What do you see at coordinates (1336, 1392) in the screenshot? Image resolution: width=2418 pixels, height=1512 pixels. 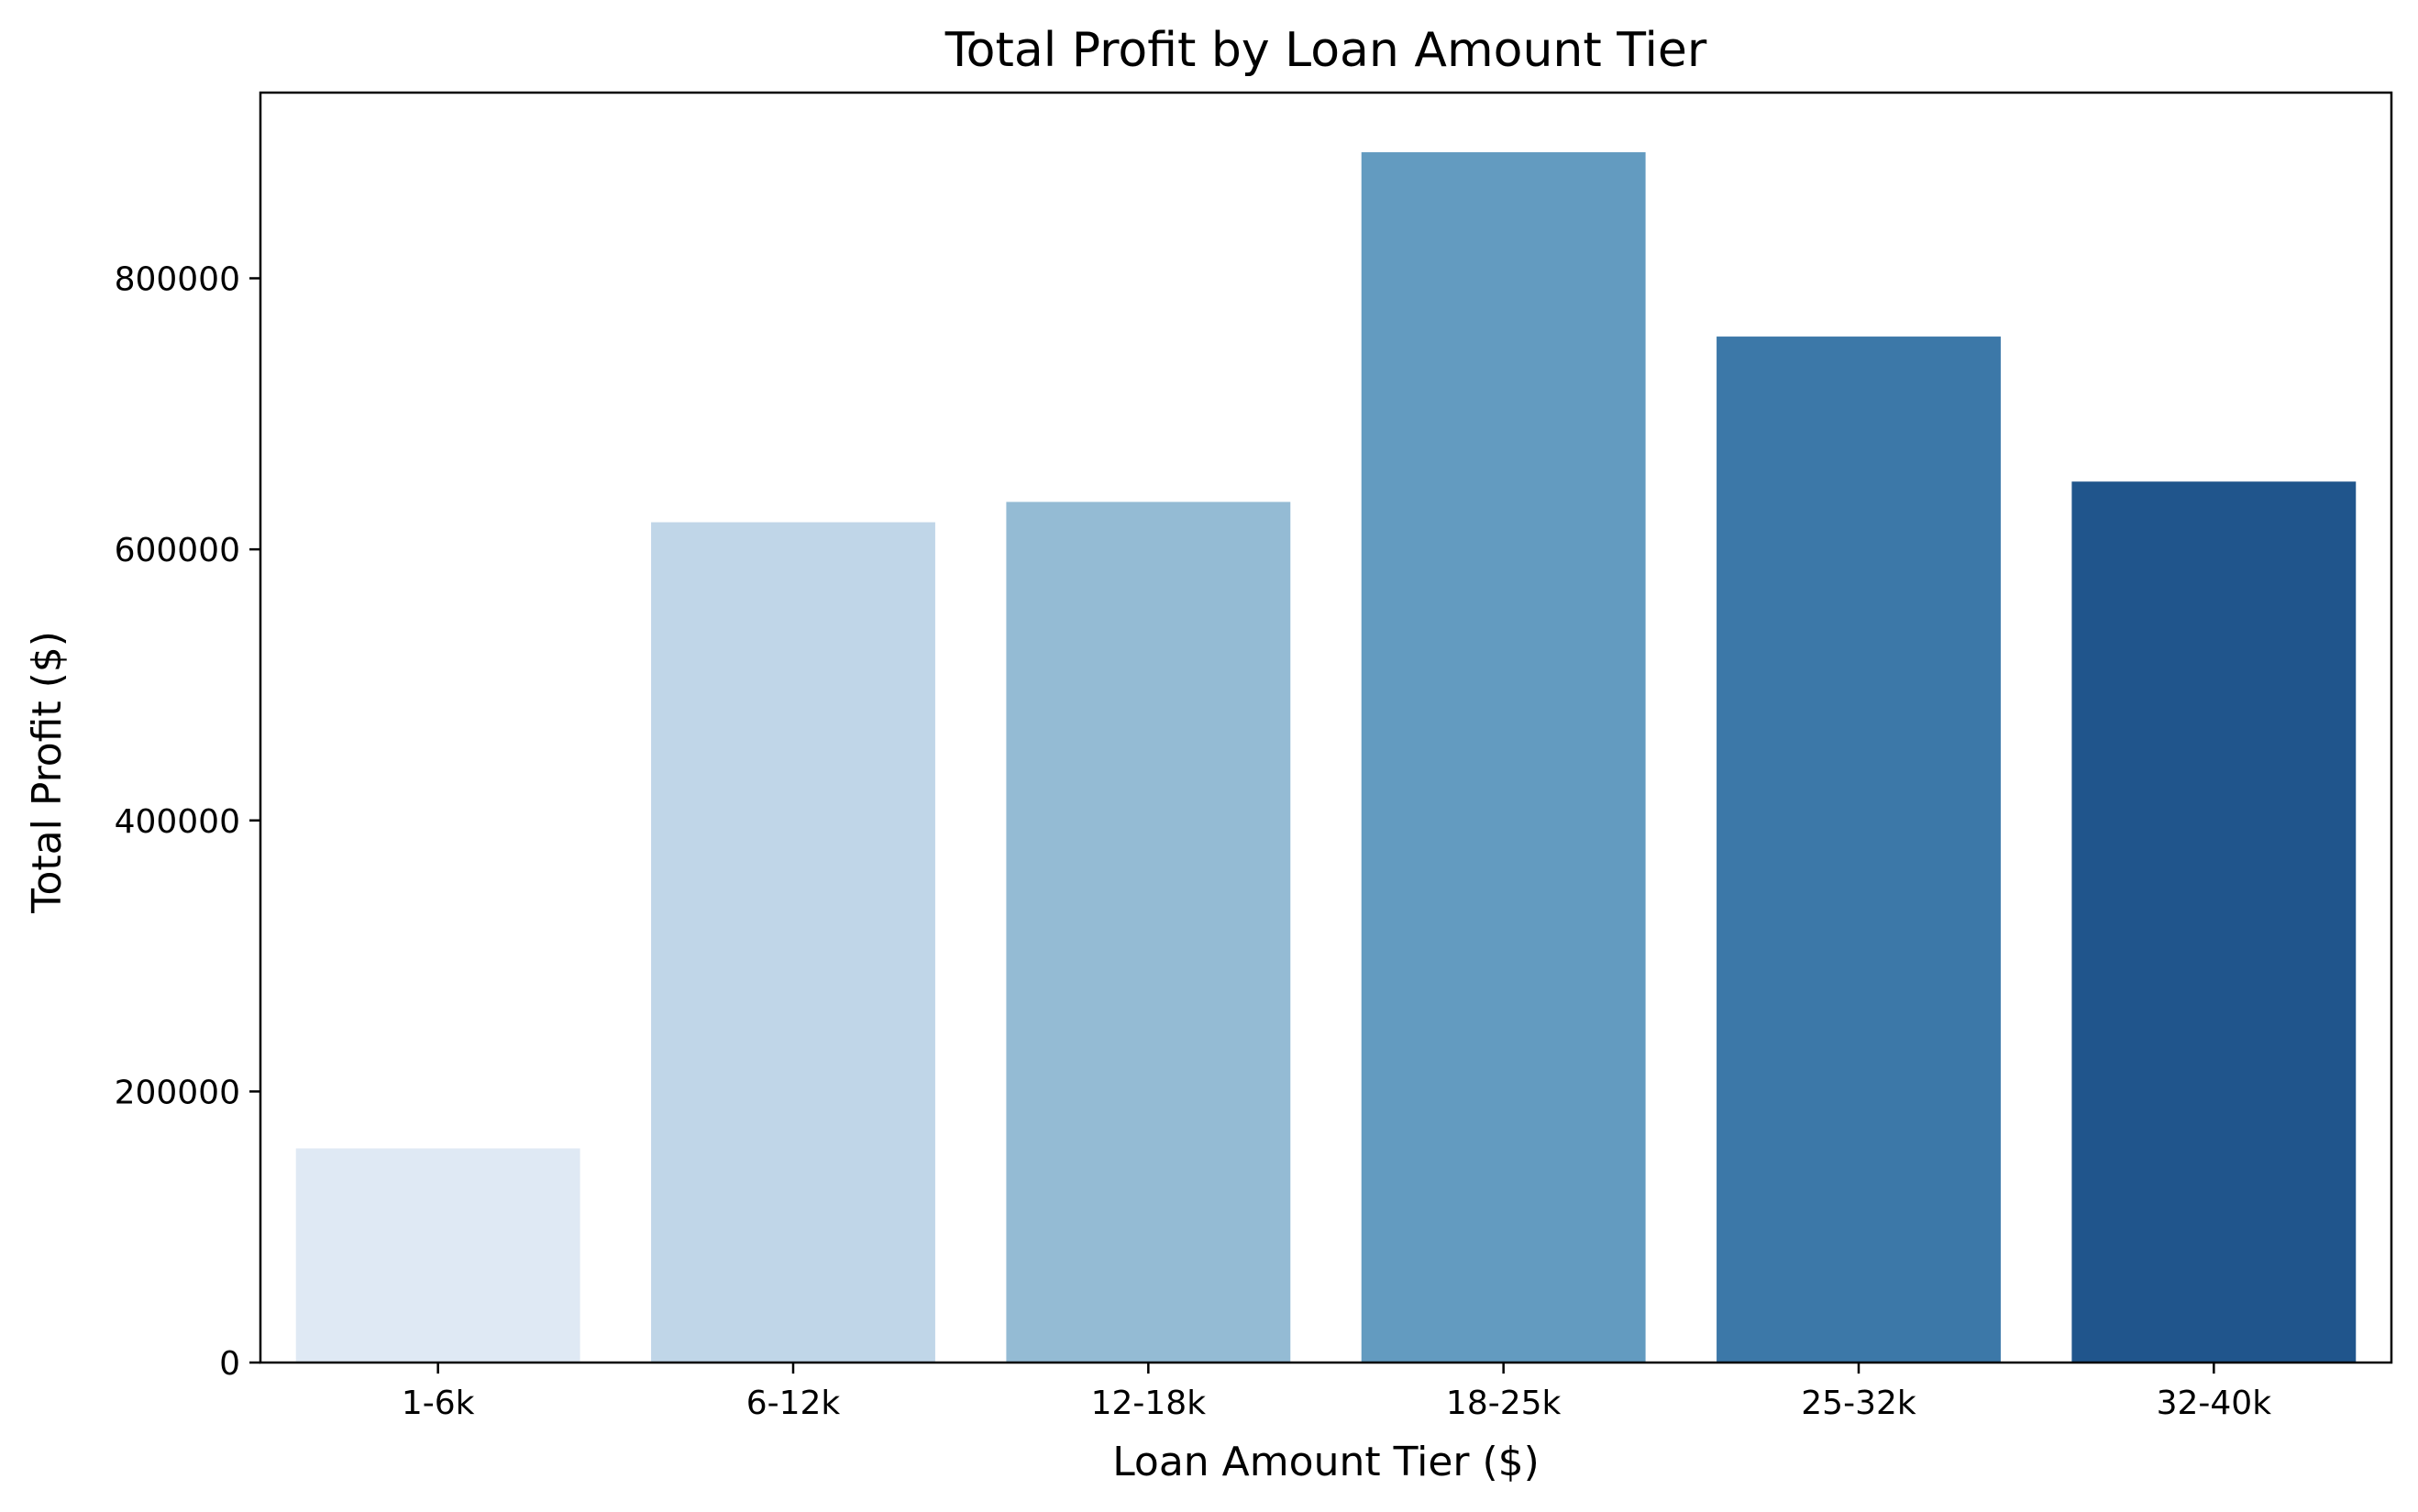 I see `x-axis: 1-6k 6-12k 12-18k 18-25k 25-32k 32-40k` at bounding box center [1336, 1392].